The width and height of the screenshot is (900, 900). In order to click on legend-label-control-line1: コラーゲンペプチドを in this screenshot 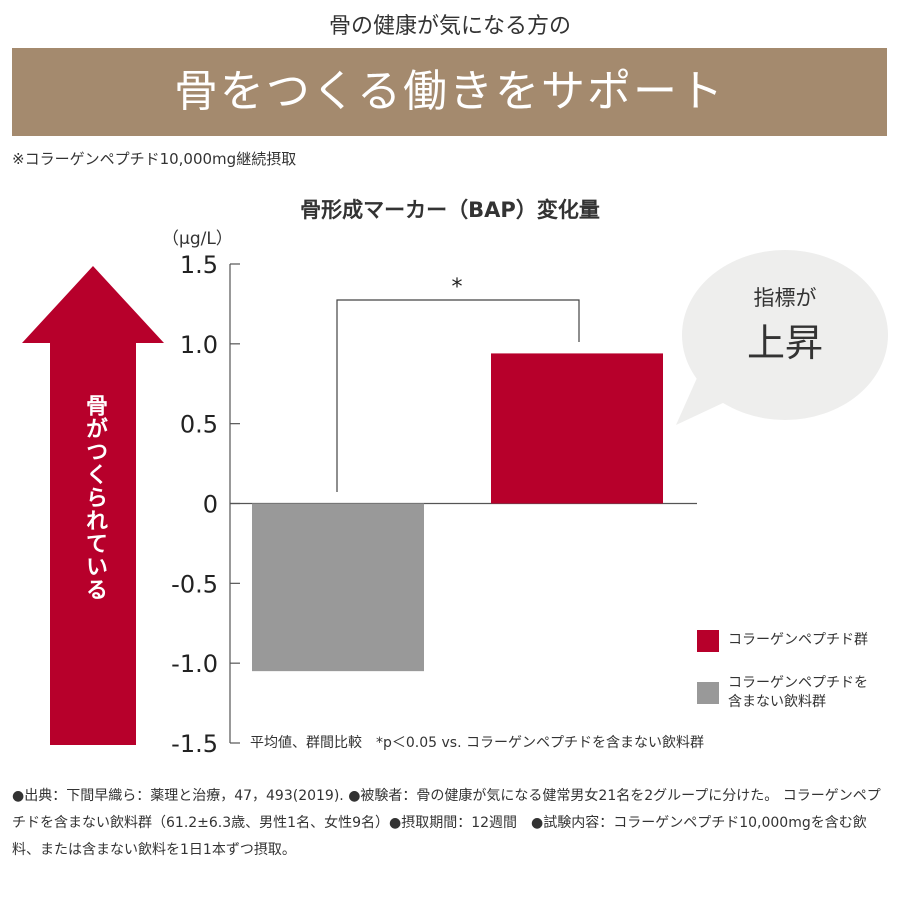, I will do `click(798, 683)`.